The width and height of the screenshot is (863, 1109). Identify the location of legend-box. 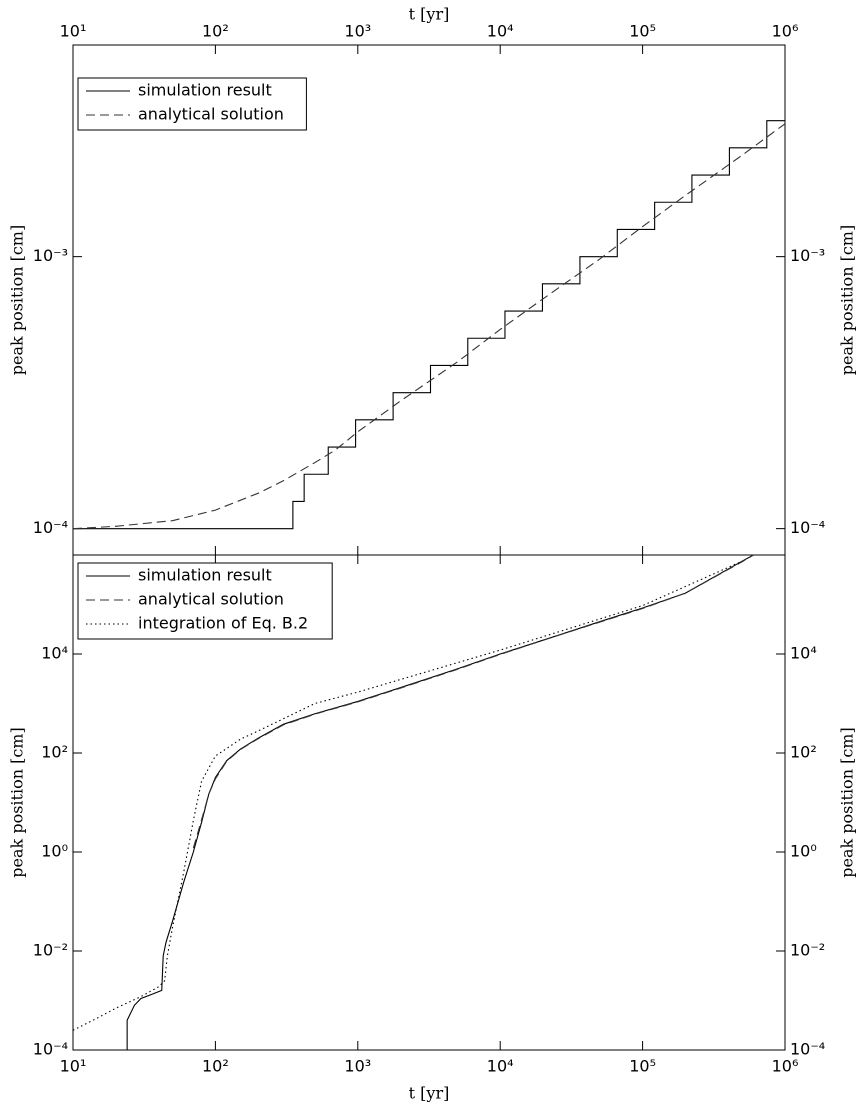
(192, 104).